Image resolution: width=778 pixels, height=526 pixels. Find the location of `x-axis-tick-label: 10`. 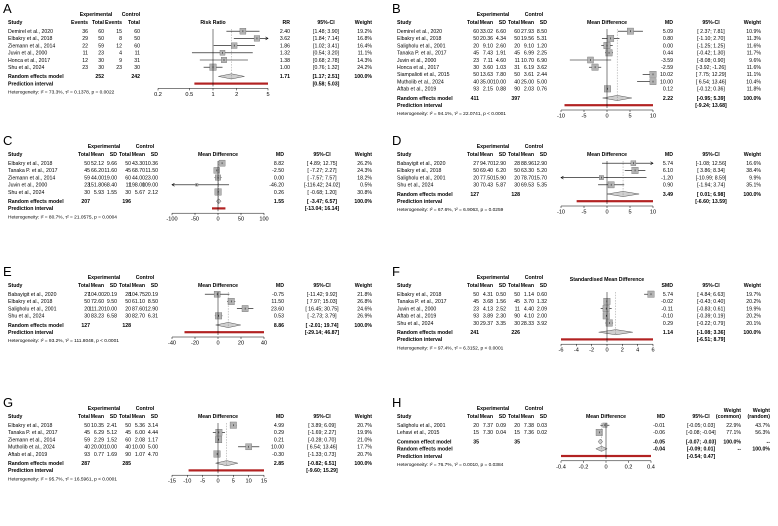

x-axis-tick-label: 10 is located at coordinates (653, 117).